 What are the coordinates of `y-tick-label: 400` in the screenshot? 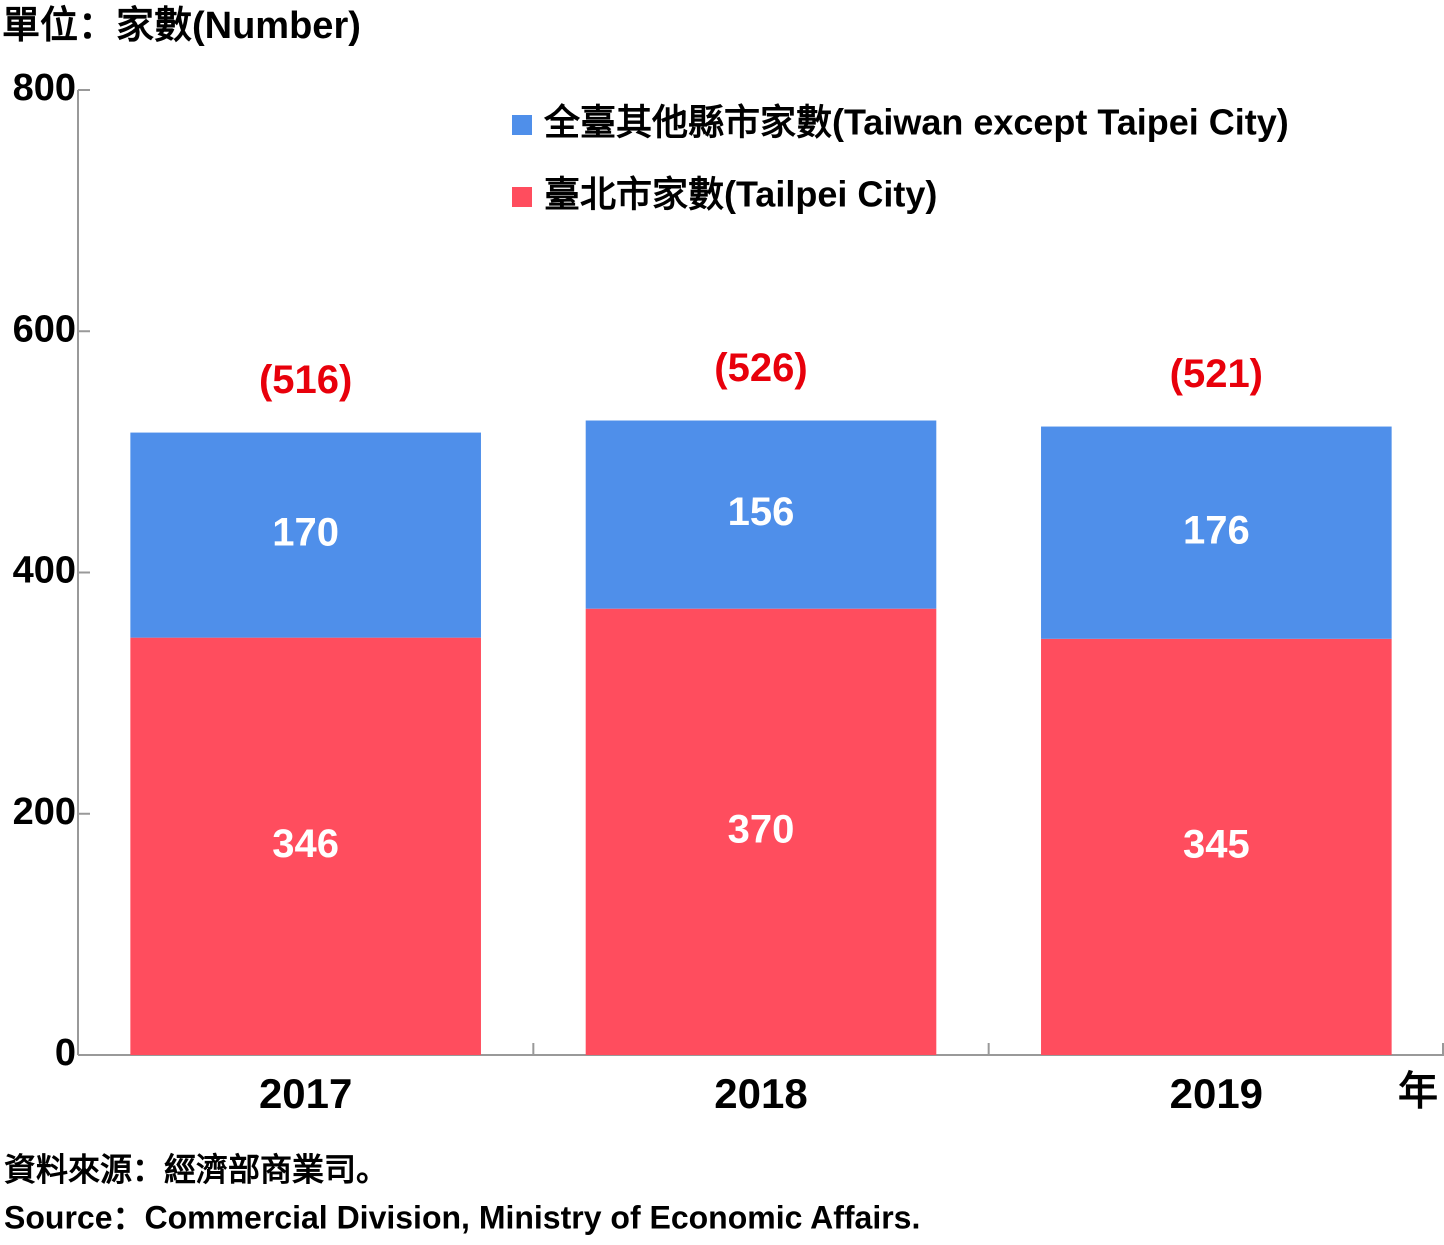 It's located at (44, 571).